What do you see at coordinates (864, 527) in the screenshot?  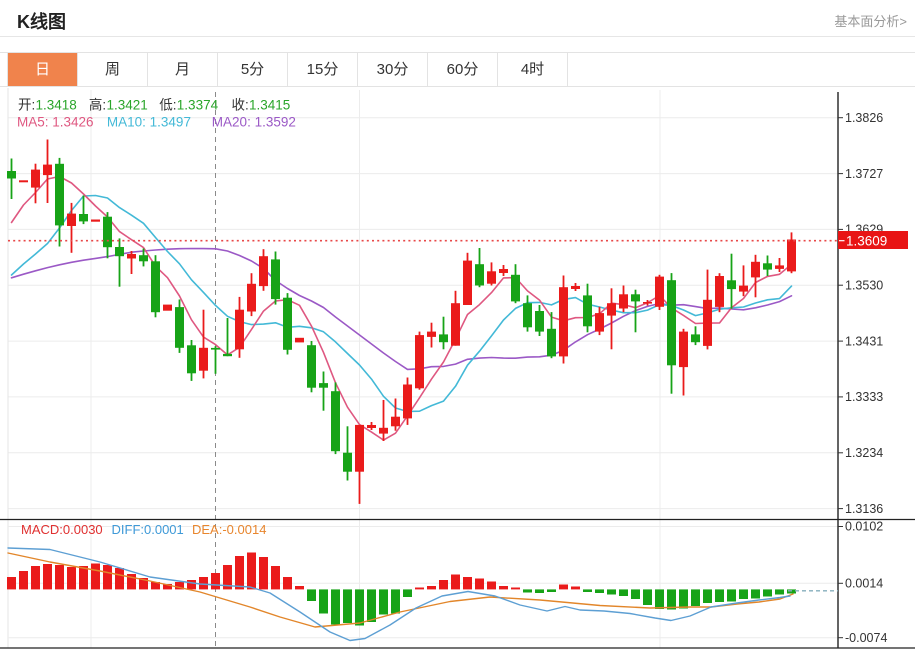 I see `svg-text: 0.0102` at bounding box center [864, 527].